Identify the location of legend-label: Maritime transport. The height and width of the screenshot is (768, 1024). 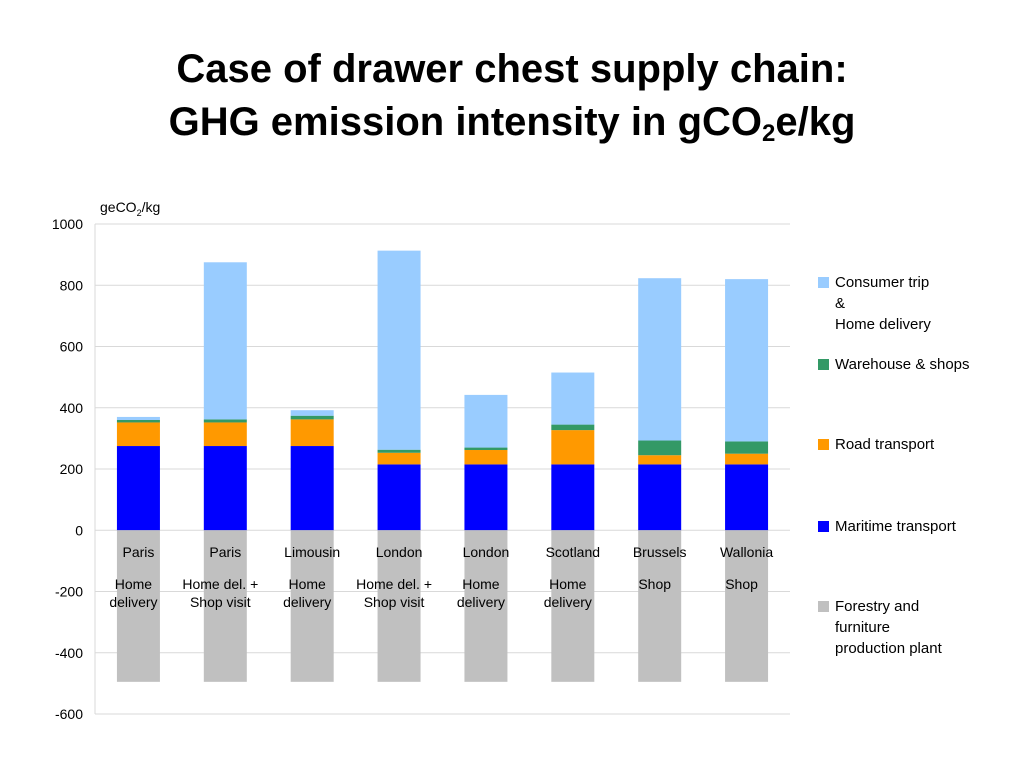
(895, 526).